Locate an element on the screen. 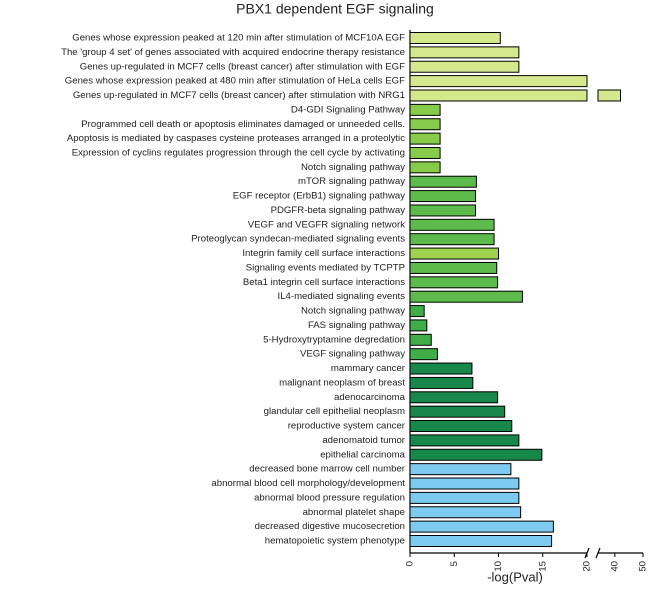 The image size is (650, 590). x-tick-label: 50 is located at coordinates (643, 566).